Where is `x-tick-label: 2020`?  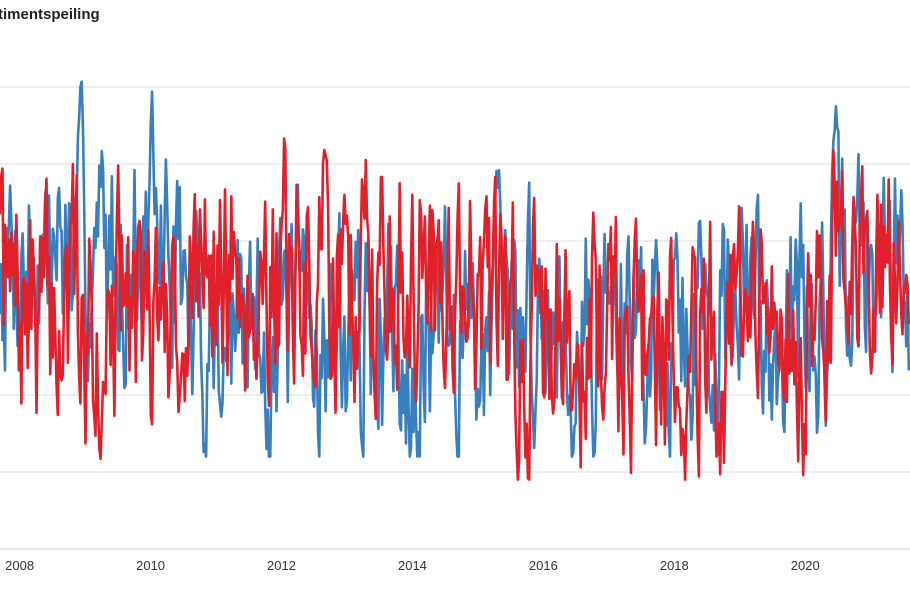 x-tick-label: 2020 is located at coordinates (805, 565).